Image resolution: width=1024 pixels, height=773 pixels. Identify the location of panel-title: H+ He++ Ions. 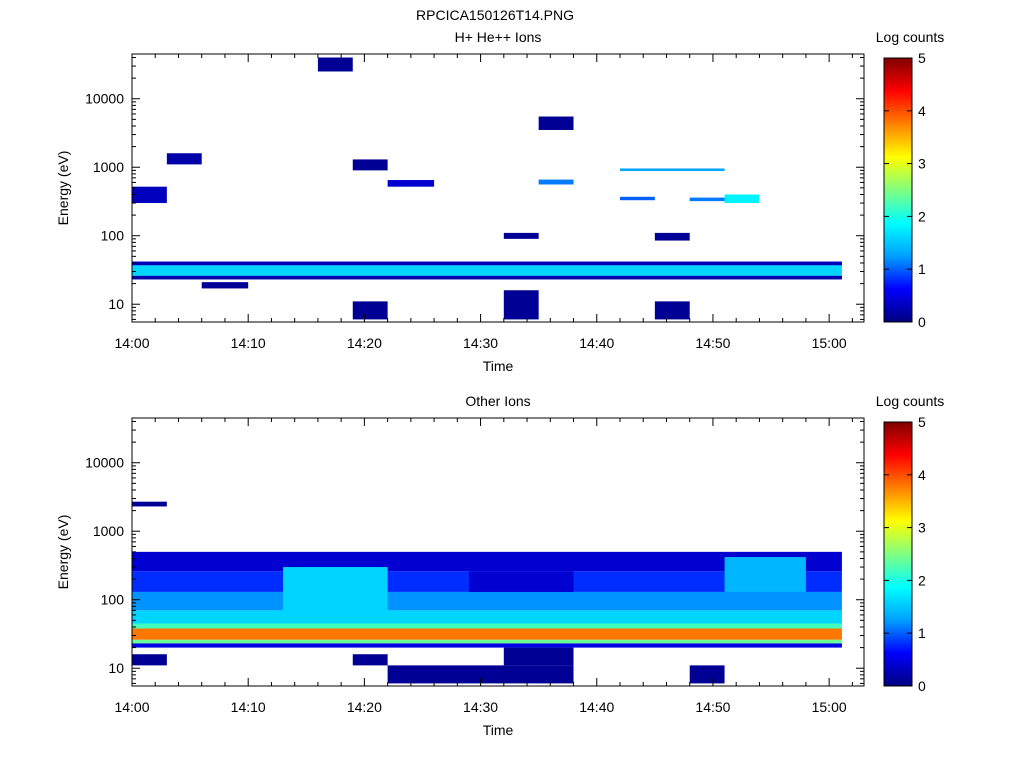
(498, 37).